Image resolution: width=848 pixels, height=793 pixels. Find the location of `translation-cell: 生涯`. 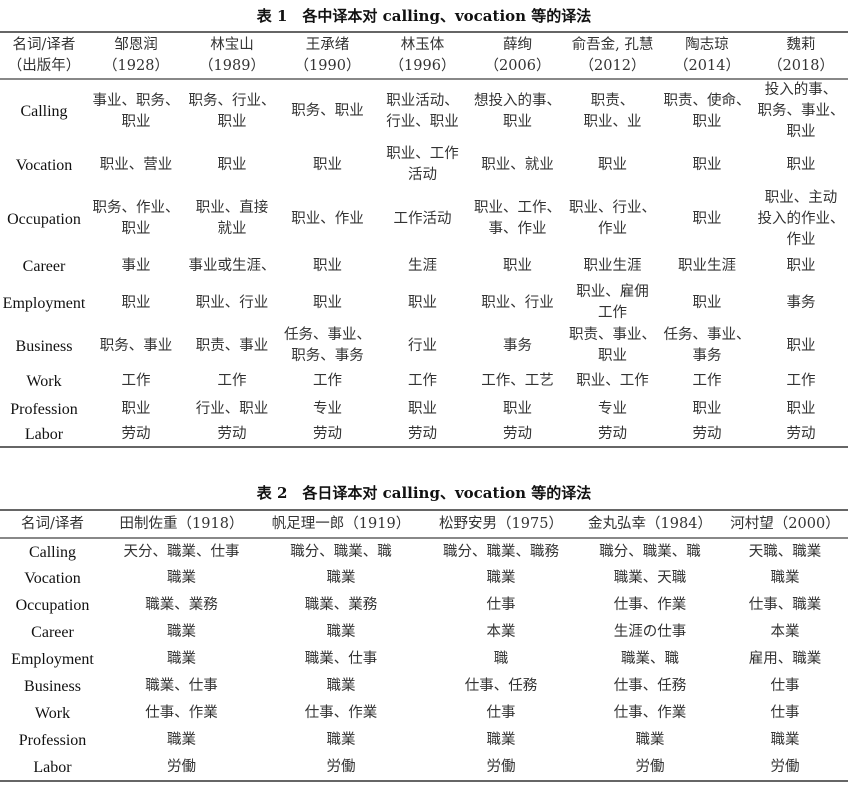

translation-cell: 生涯 is located at coordinates (422, 265).